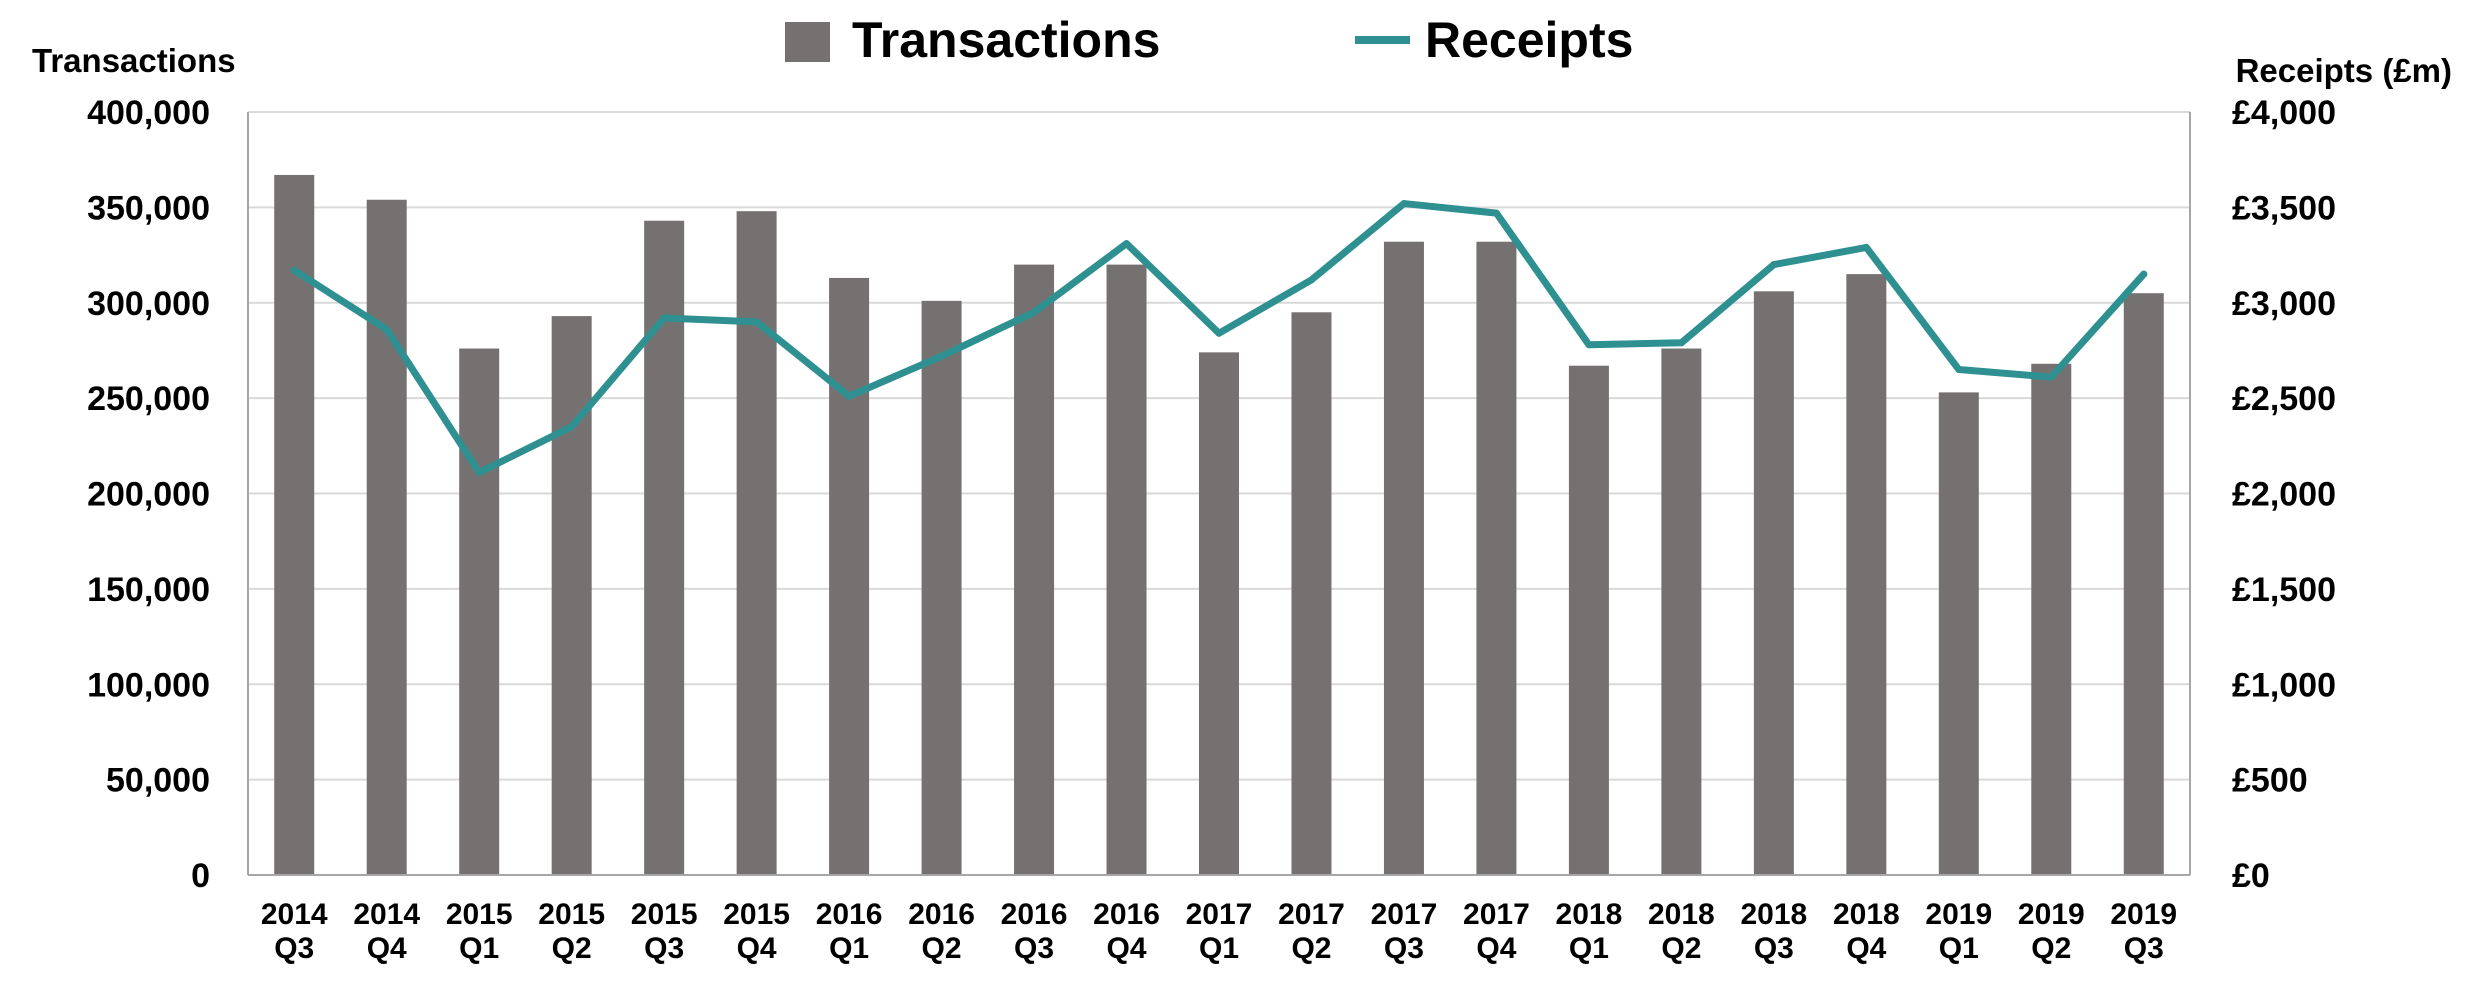  I want to click on right-tick-label: £500, so click(2270, 781).